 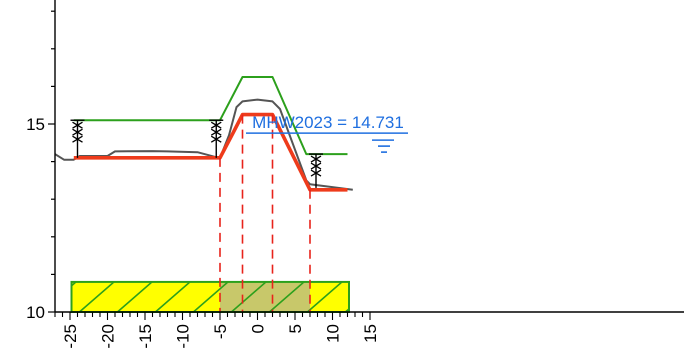 What do you see at coordinates (332, 333) in the screenshot?
I see `x-tick-label: 10` at bounding box center [332, 333].